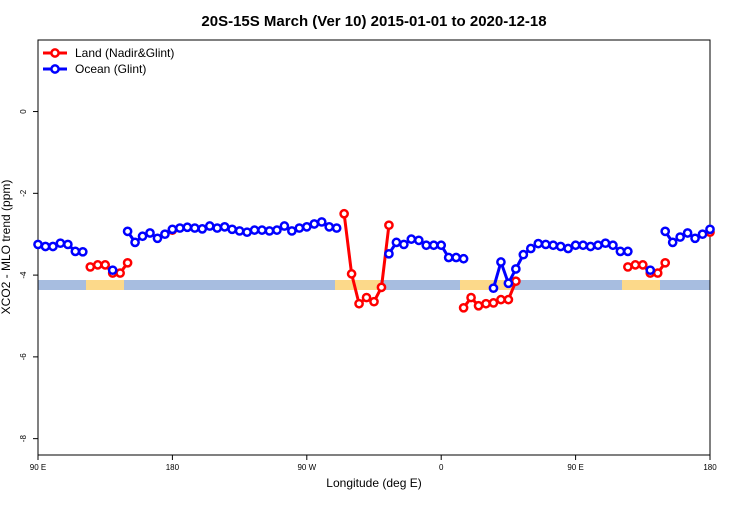 This screenshot has height=505, width=750. Describe the element at coordinates (23, 275) in the screenshot. I see `y-tick-label: -4` at that location.